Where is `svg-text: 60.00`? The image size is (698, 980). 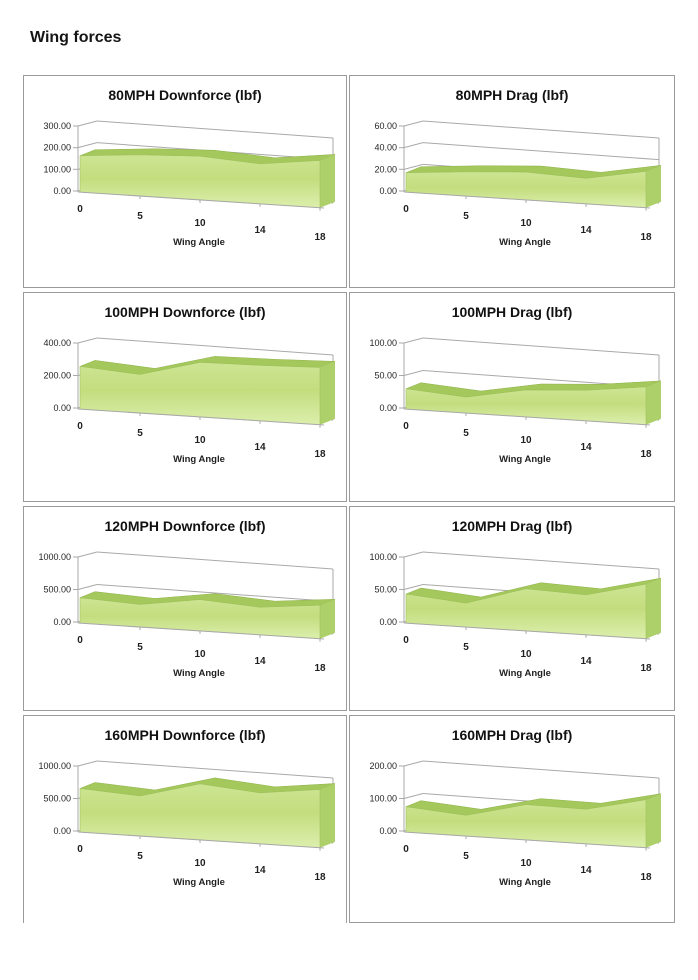
svg-text: 60.00 is located at coordinates (385, 126).